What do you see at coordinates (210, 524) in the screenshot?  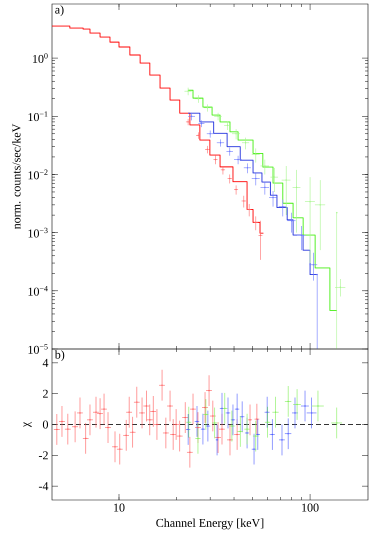 I see `x-axis-title: Channel Energy [keV]` at bounding box center [210, 524].